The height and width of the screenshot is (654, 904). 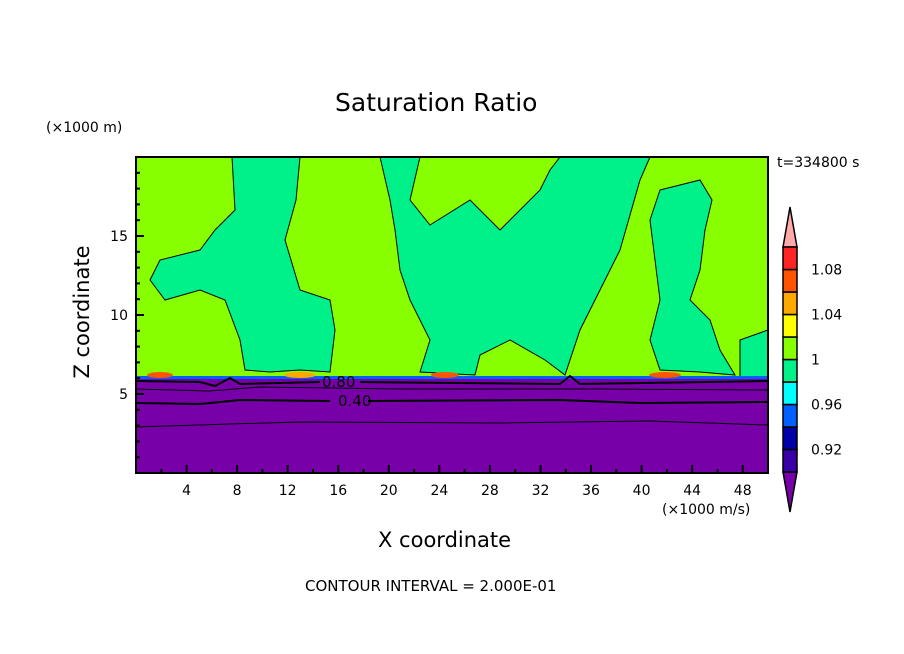 What do you see at coordinates (445, 540) in the screenshot?
I see `x-axis-label: X coordinate` at bounding box center [445, 540].